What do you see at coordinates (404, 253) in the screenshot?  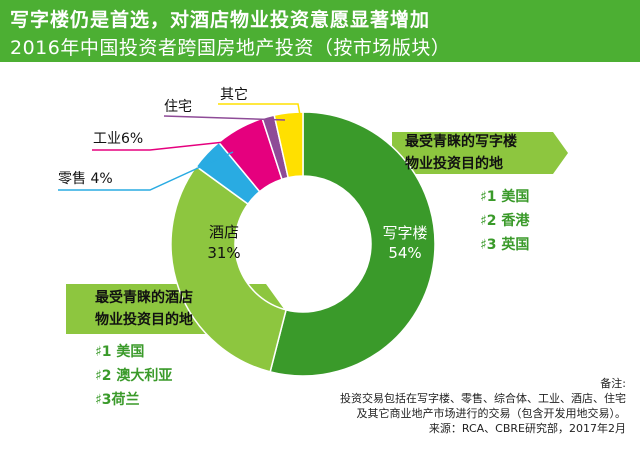 I see `office-pct-label: 54%` at bounding box center [404, 253].